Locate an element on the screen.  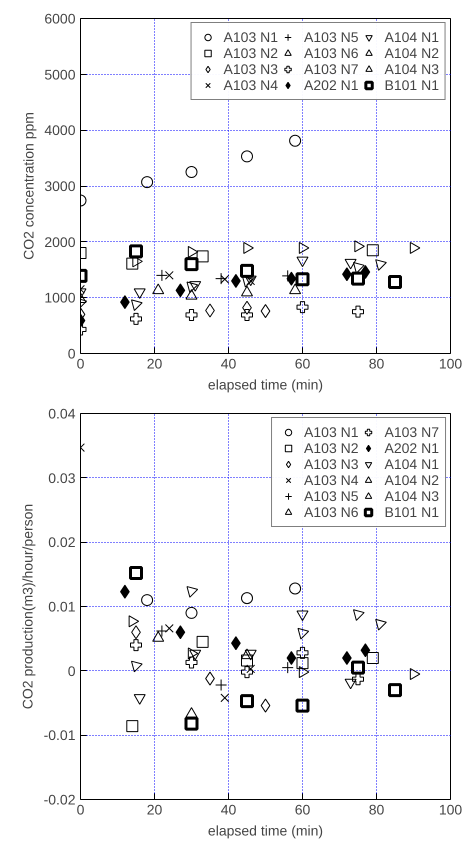
y-tick-label: 2000 is located at coordinates (60, 242).